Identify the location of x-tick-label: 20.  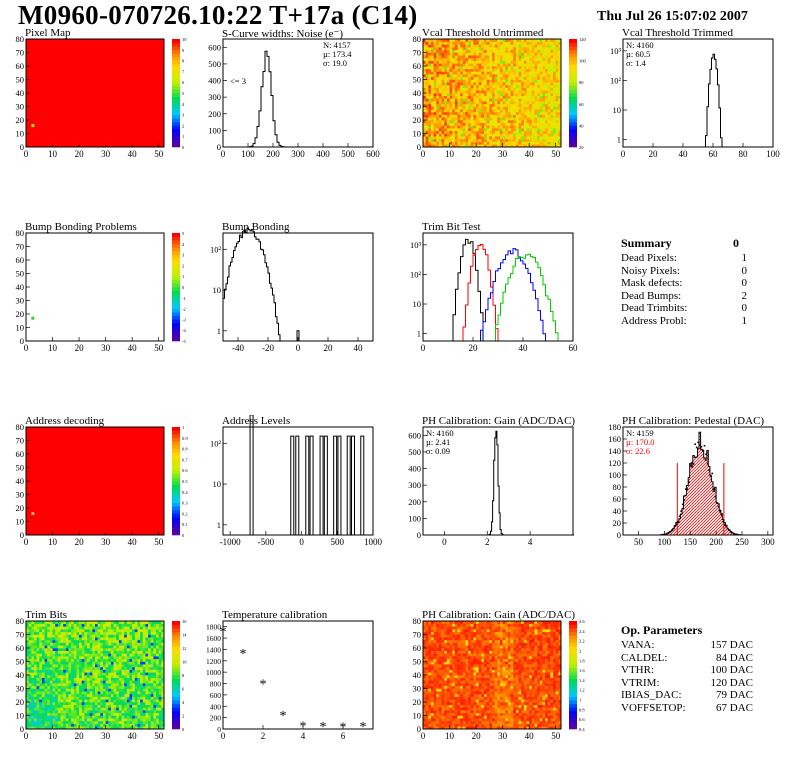
(80, 542).